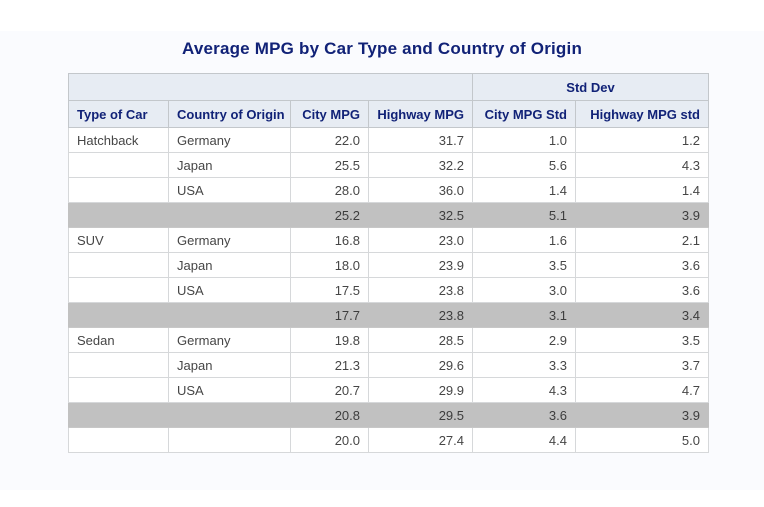 Image resolution: width=764 pixels, height=507 pixels. Describe the element at coordinates (329, 190) in the screenshot. I see `city-mpg-cell: 28.0` at that location.